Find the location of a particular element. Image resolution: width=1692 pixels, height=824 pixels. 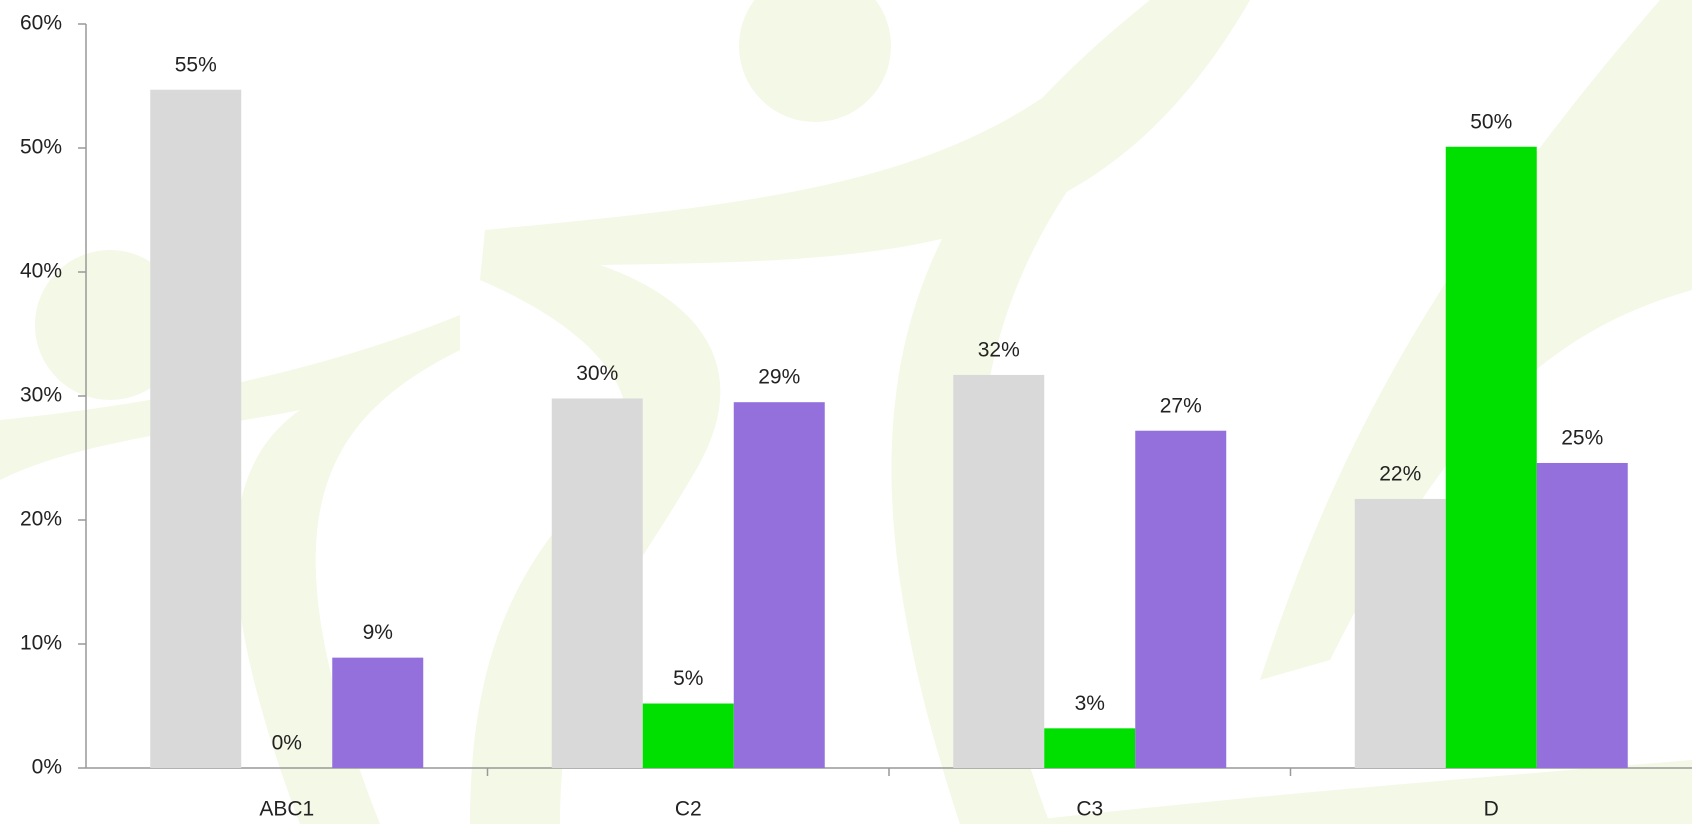

value-label: 3% is located at coordinates (1090, 703).